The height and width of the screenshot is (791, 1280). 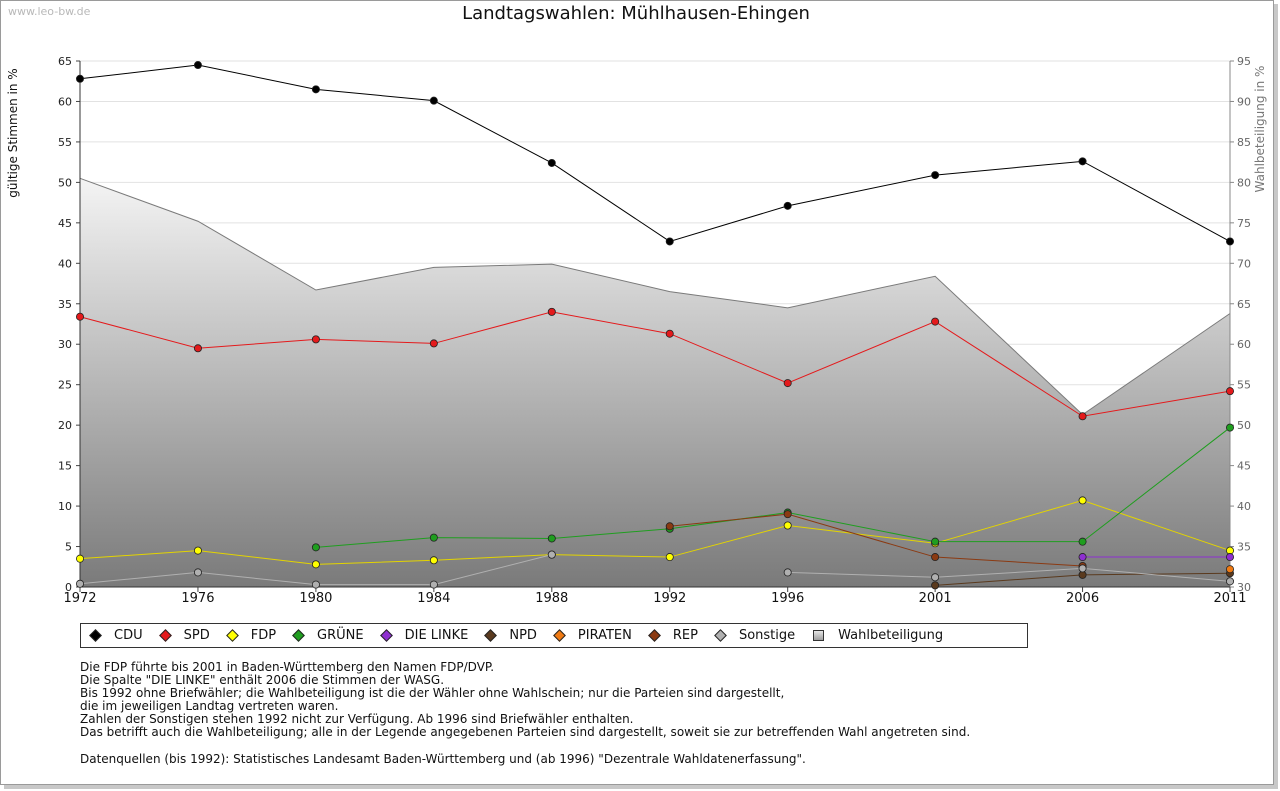 I want to click on legend-item: Wahlbeteiligung, so click(x=878, y=635).